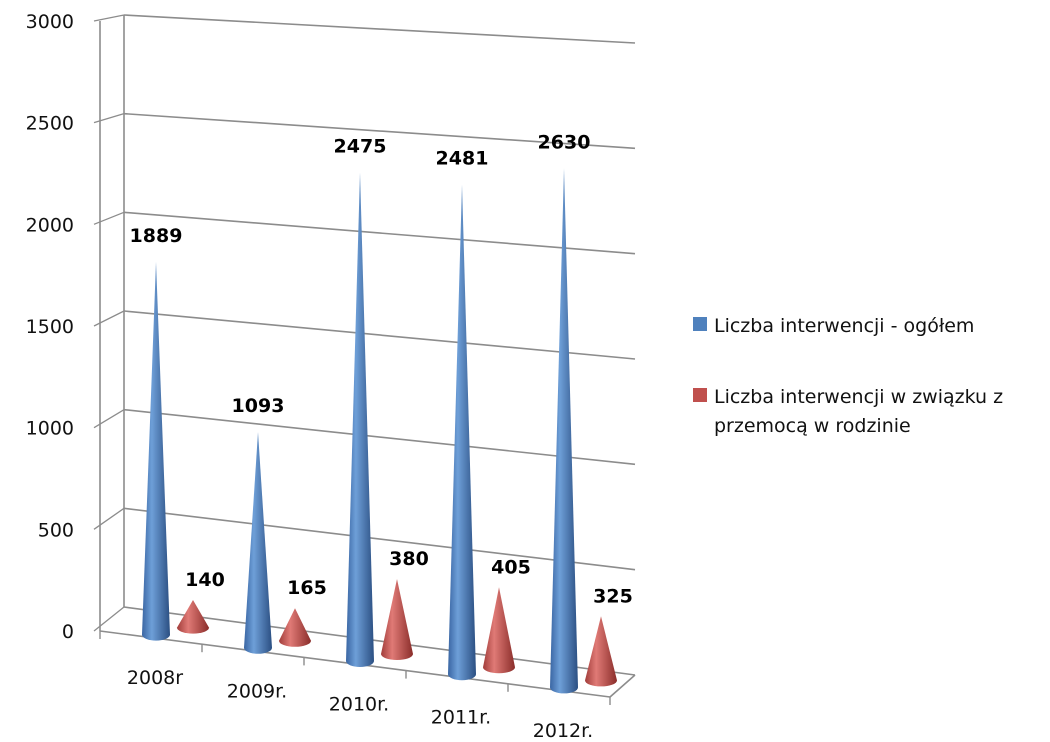  Describe the element at coordinates (50, 429) in the screenshot. I see `y-tick-label: 1000` at that location.